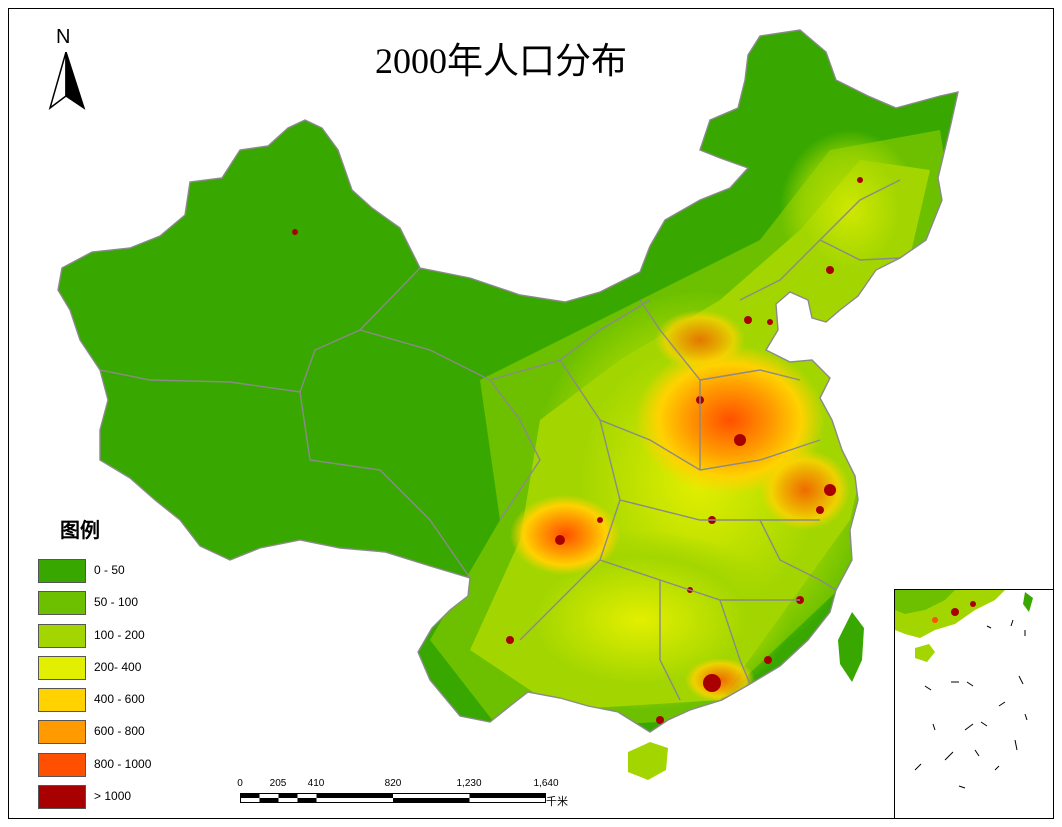 Image resolution: width=1062 pixels, height=827 pixels. What do you see at coordinates (128, 575) in the screenshot?
I see `legend-item: 0 - 50` at bounding box center [128, 575].